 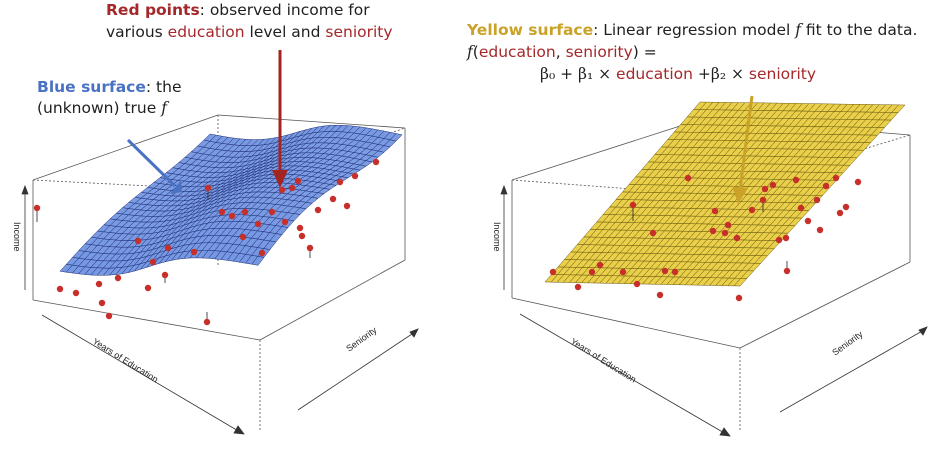 I want to click on red-points-caption-line1: Red points: observed income for, so click(x=238, y=10).